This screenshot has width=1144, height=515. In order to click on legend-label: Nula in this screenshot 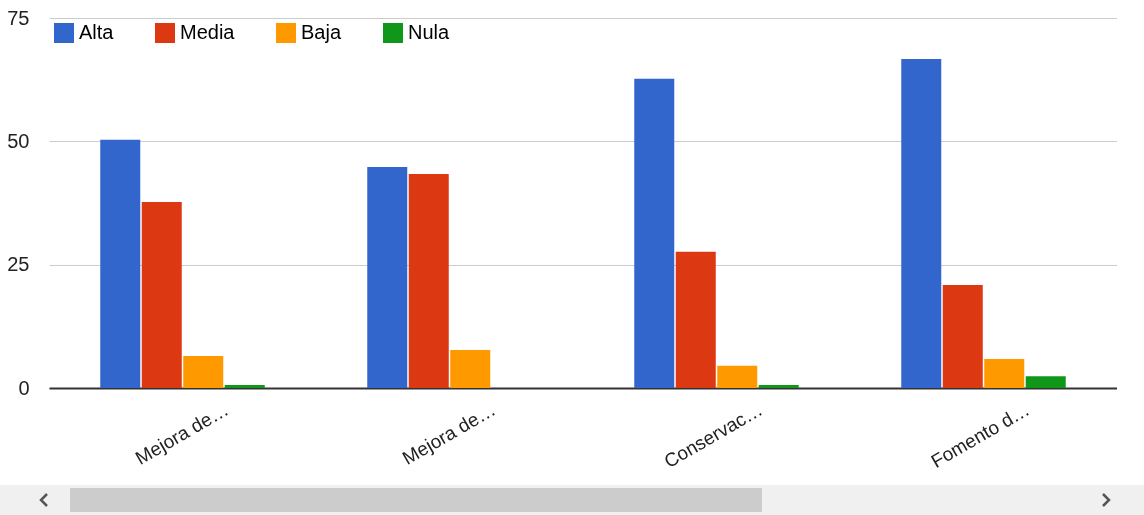, I will do `click(429, 32)`.